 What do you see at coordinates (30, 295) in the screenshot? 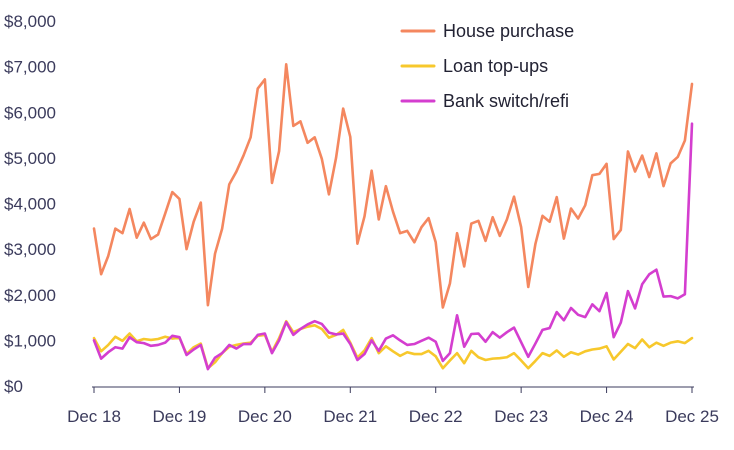
I see `y-tick-label: $2,000` at bounding box center [30, 295].